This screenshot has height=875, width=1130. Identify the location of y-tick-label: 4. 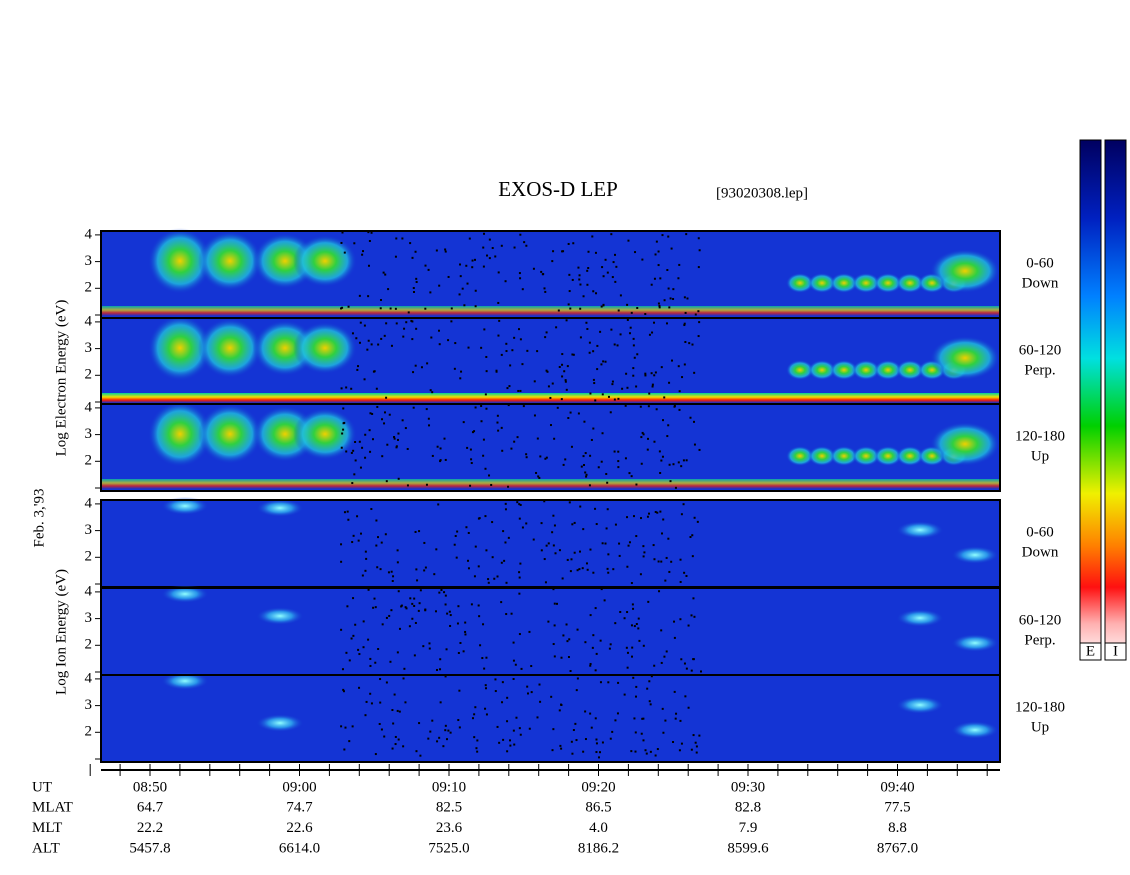
(89, 321).